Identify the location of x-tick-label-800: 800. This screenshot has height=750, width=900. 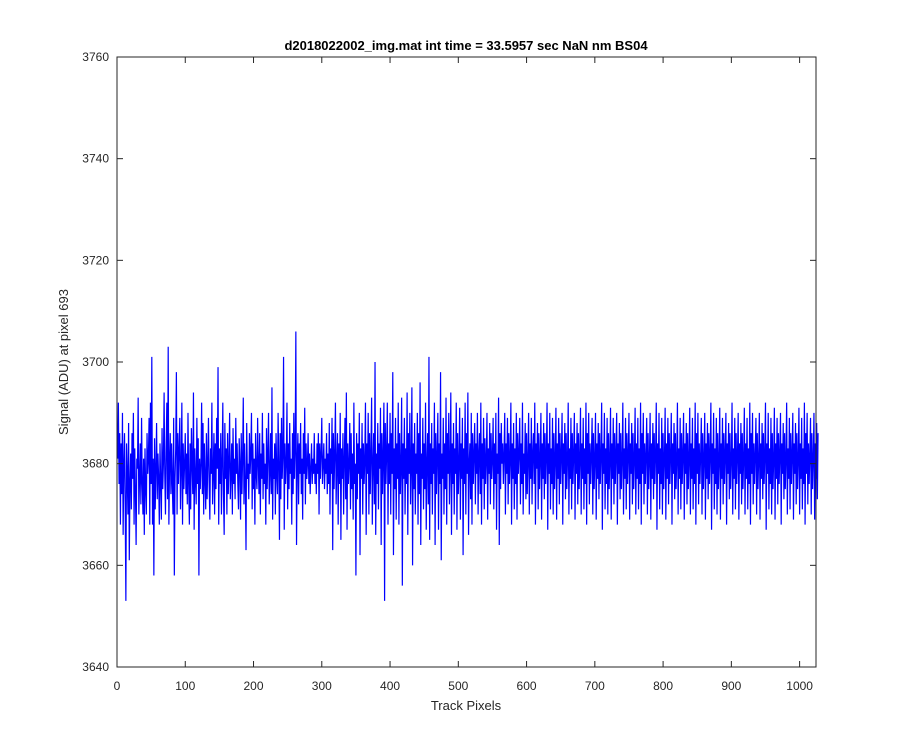
(663, 686).